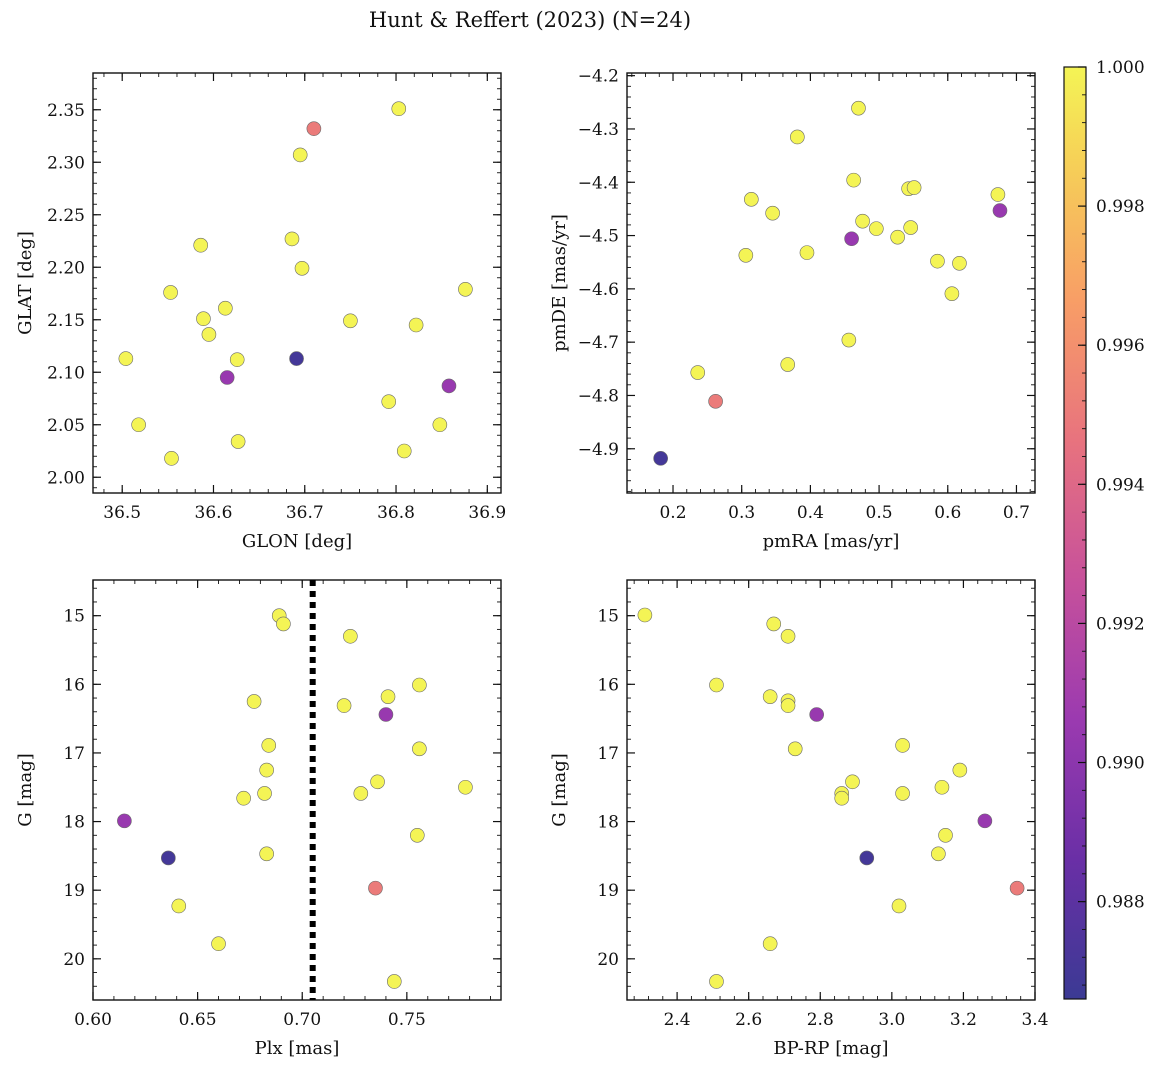 This screenshot has height=1067, width=1161. Describe the element at coordinates (672, 513) in the screenshot. I see `x-tick-label: 0.2` at that location.